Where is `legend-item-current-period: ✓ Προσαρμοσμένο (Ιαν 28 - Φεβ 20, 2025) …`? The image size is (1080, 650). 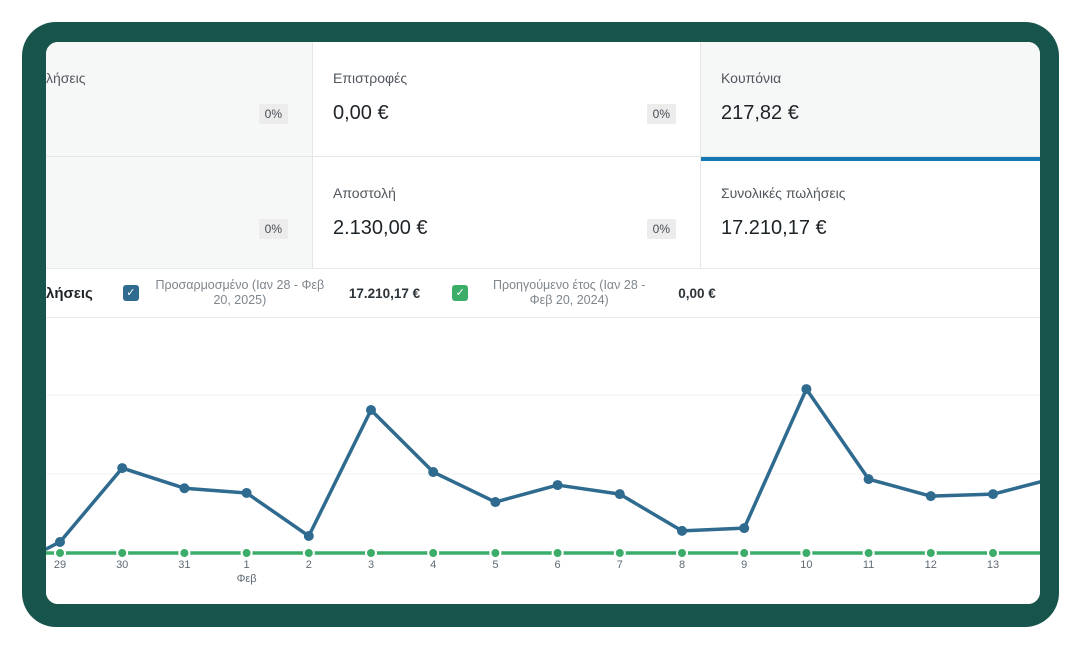 legend-item-current-period: ✓ Προσαρμοσμένο (Ιαν 28 - Φεβ 20, 2025) … is located at coordinates (271, 293).